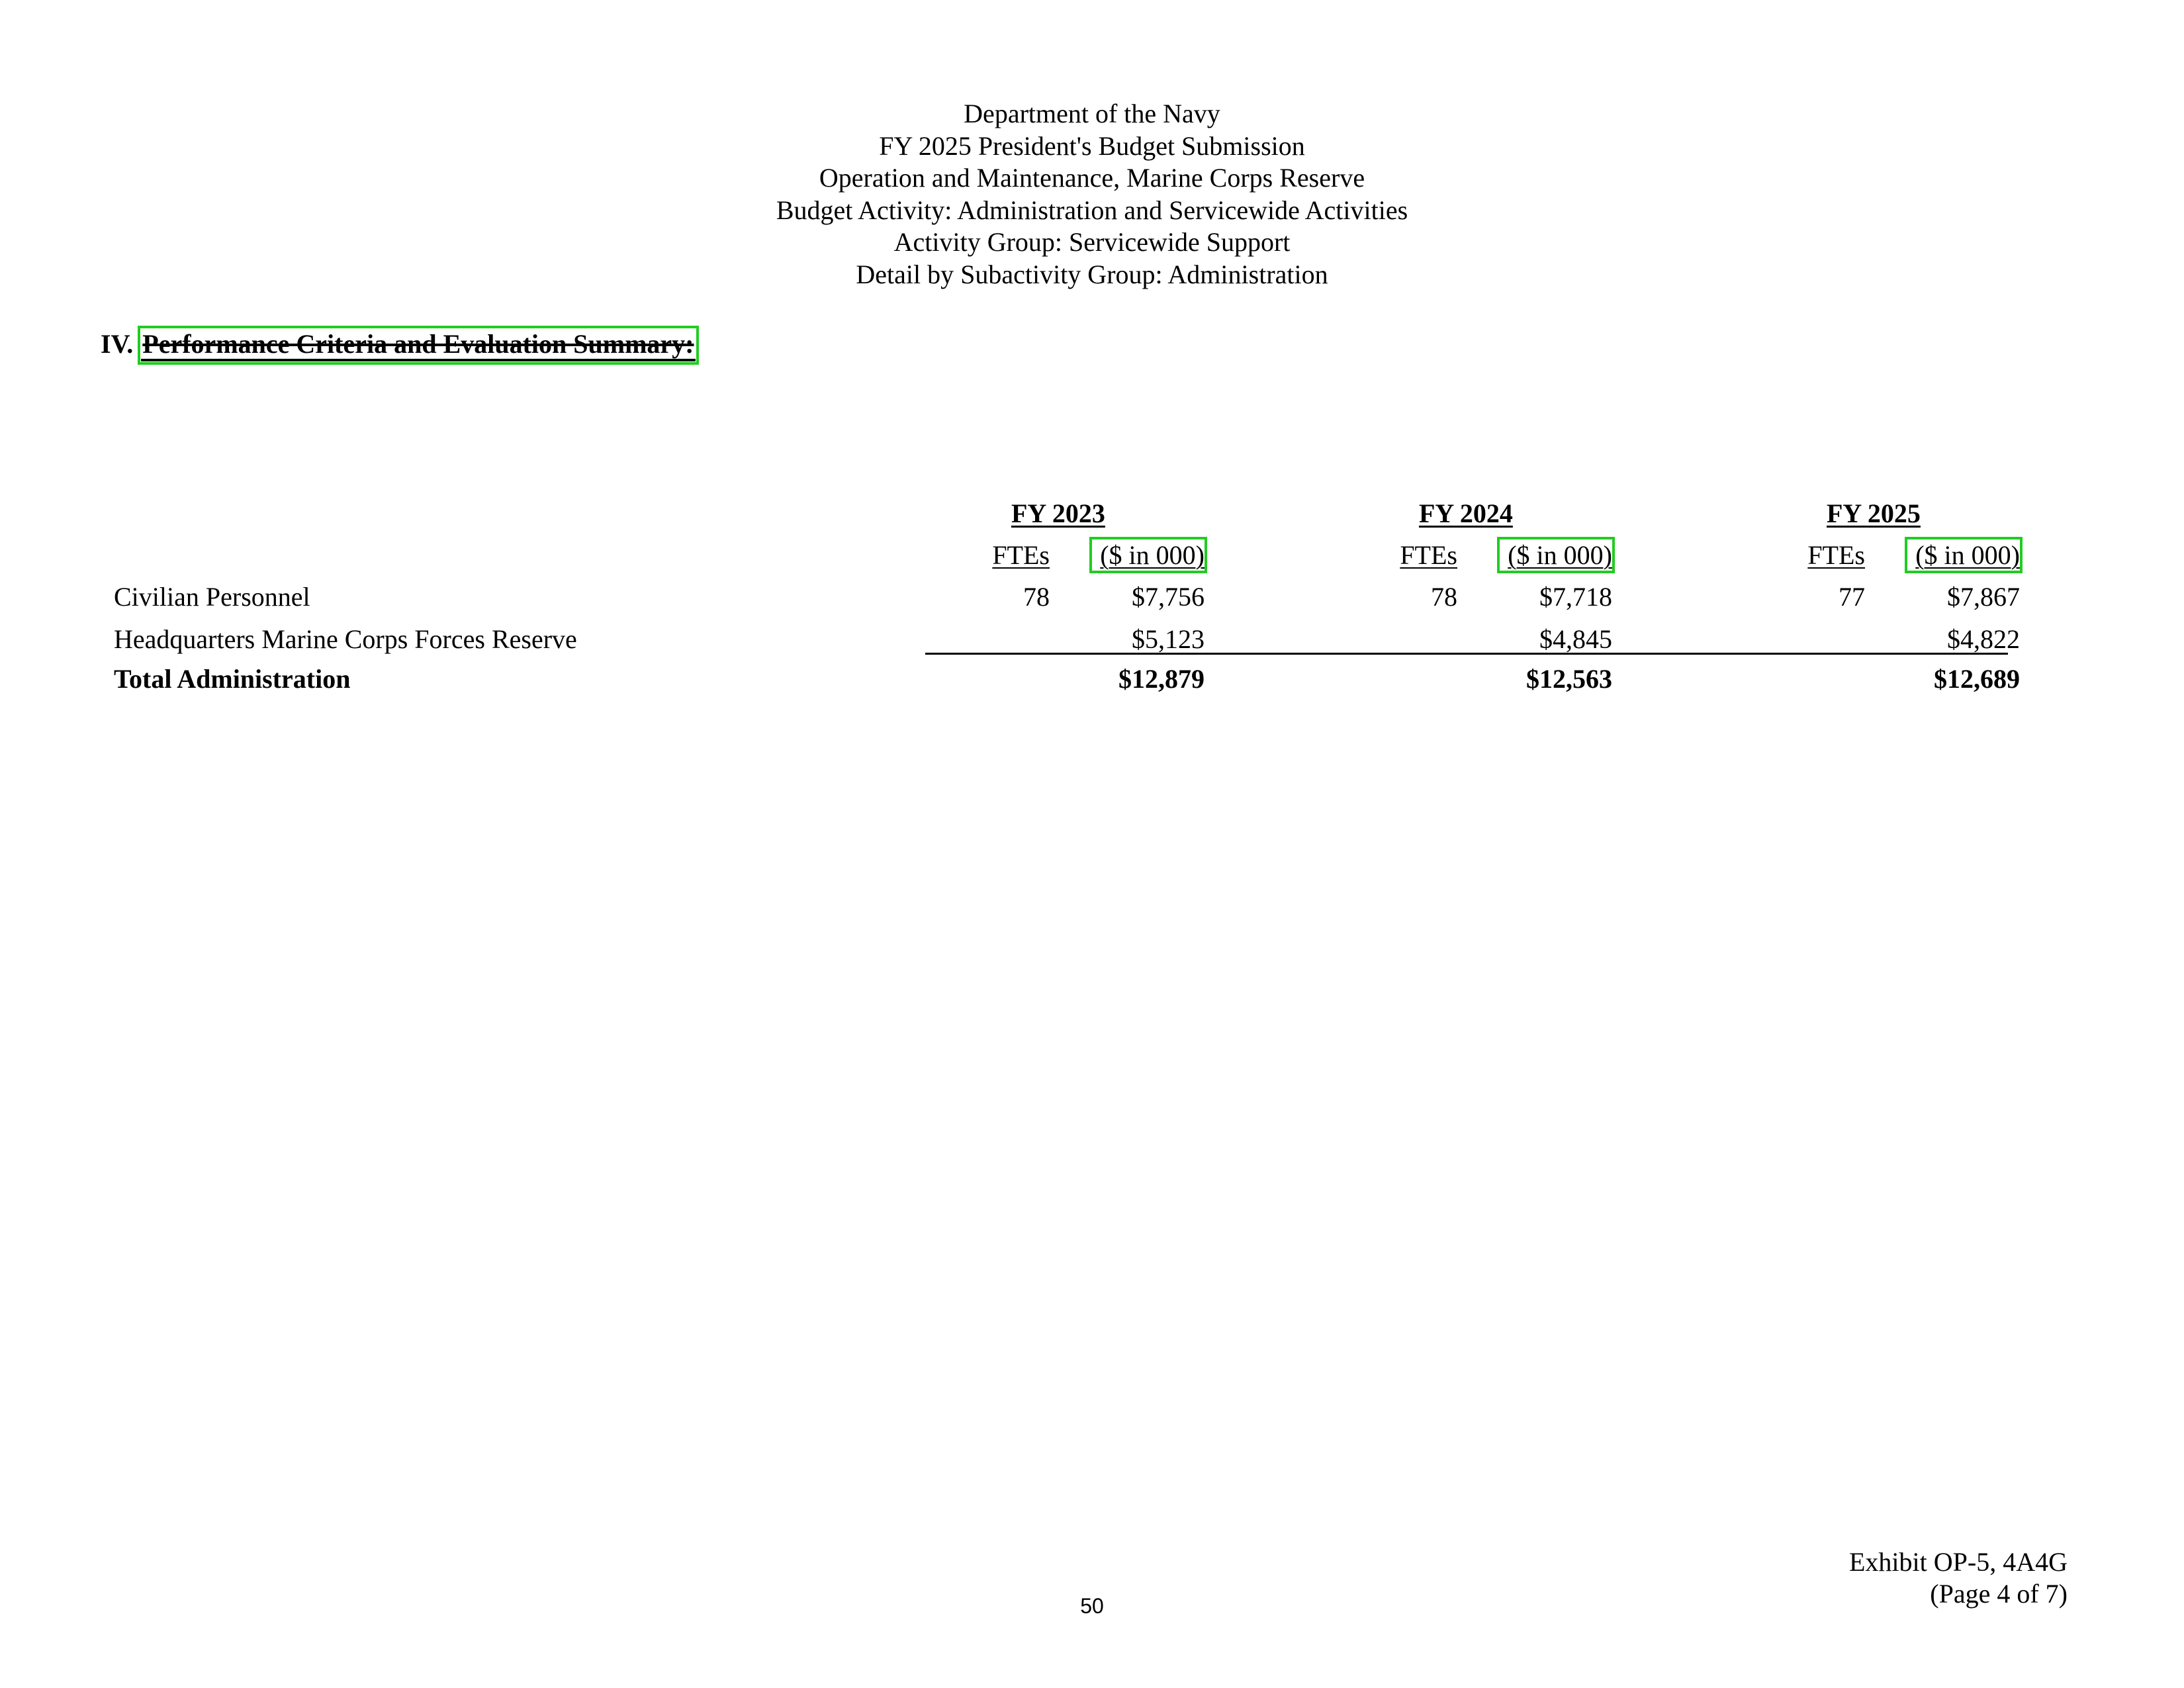  What do you see at coordinates (1148, 555) in the screenshot?
I see `subheader-dollars-fy2023: ($ in 000)` at bounding box center [1148, 555].